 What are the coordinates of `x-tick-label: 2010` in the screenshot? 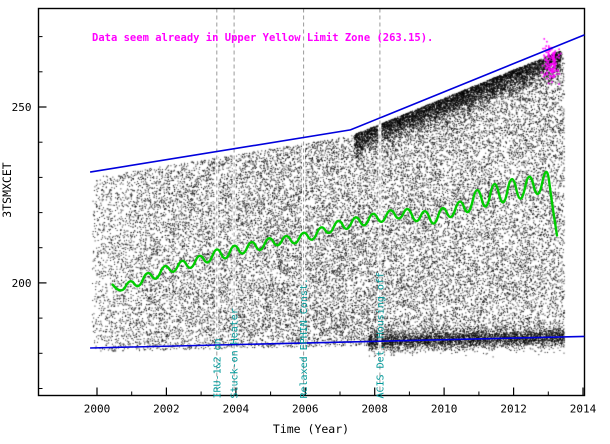 It's located at (444, 409).